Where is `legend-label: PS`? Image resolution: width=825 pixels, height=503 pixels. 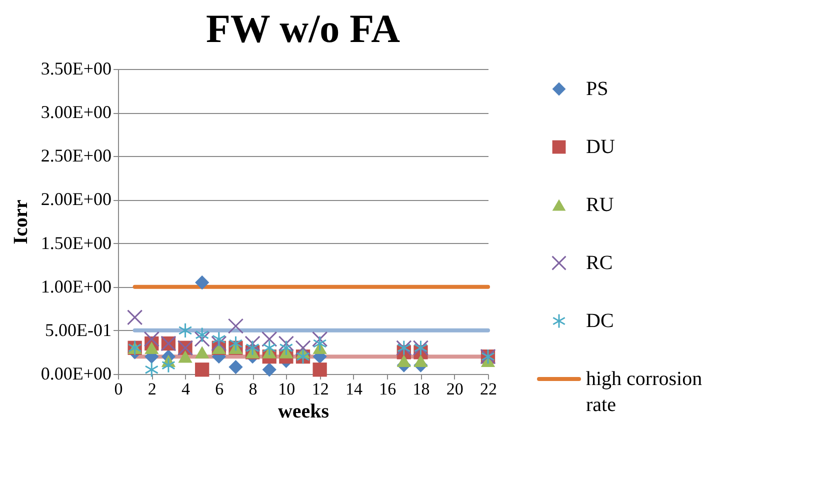 legend-label: PS is located at coordinates (597, 89).